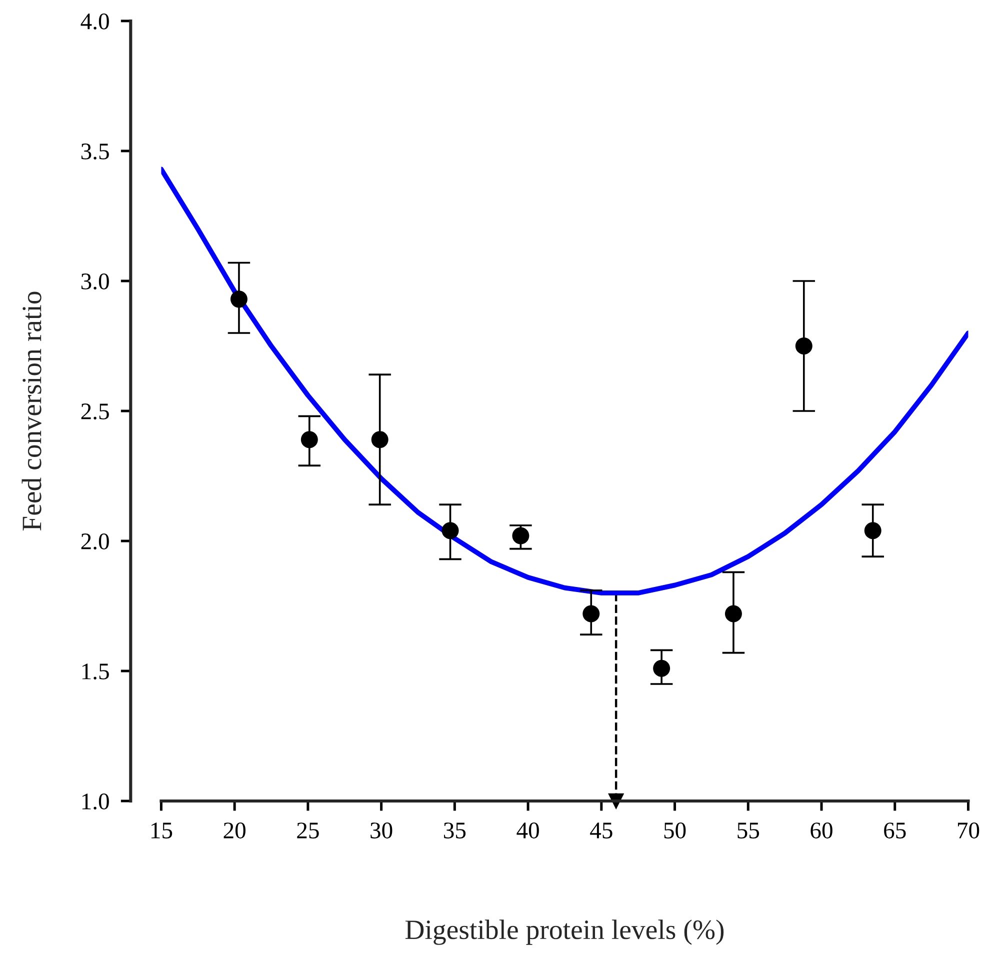  What do you see at coordinates (381, 830) in the screenshot?
I see `x-tick-label: 30` at bounding box center [381, 830].